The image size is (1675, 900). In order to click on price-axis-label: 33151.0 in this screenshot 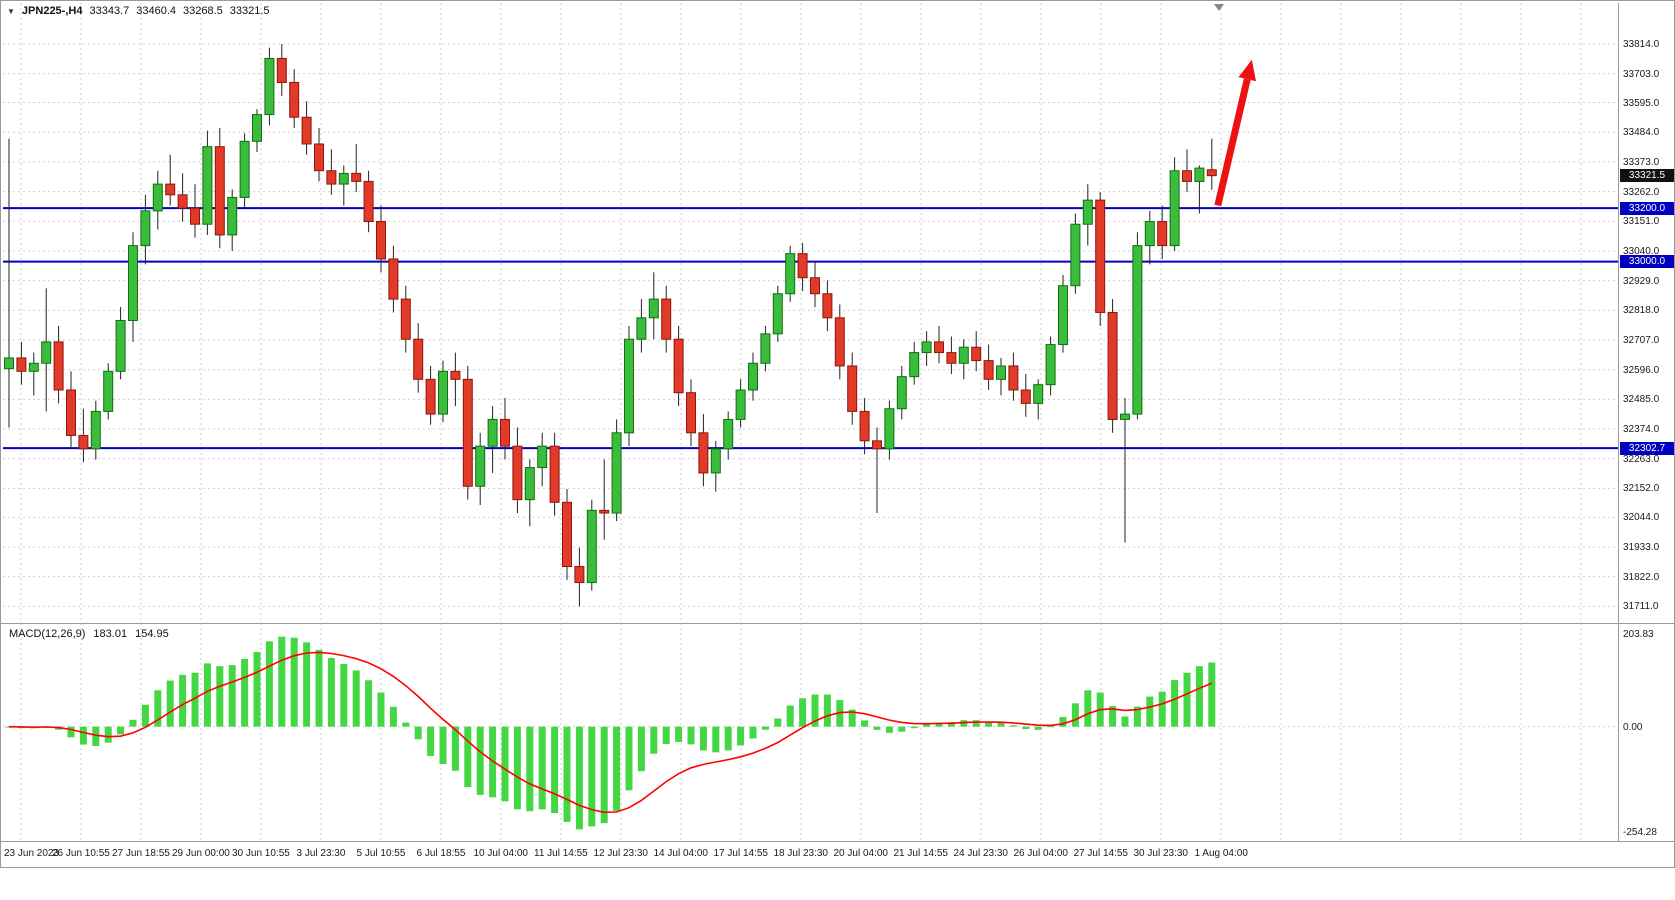, I will do `click(1641, 222)`.